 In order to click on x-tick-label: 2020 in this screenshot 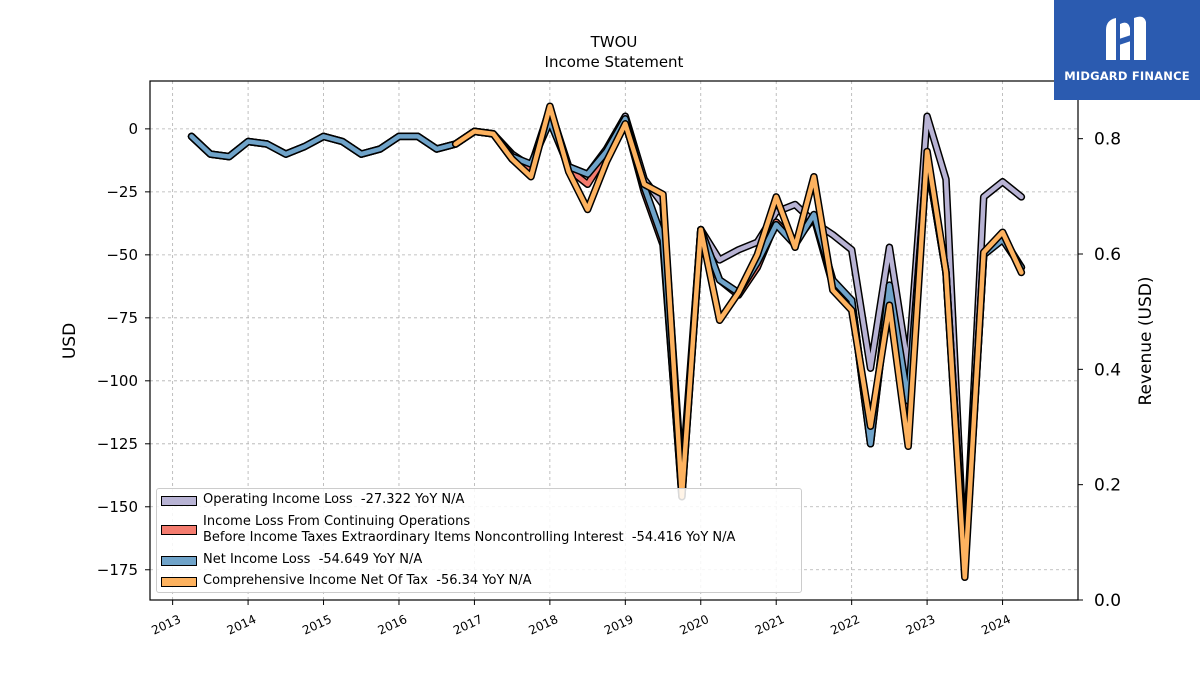, I will do `click(694, 625)`.